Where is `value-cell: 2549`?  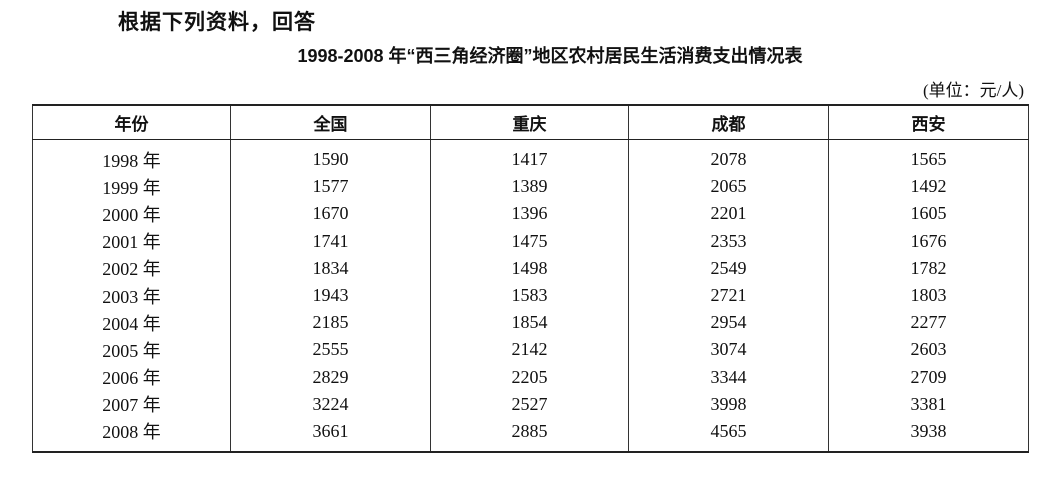 value-cell: 2549 is located at coordinates (728, 268).